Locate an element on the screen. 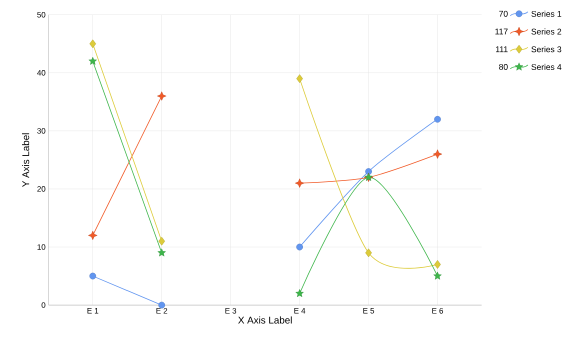  text: 111 is located at coordinates (502, 49).